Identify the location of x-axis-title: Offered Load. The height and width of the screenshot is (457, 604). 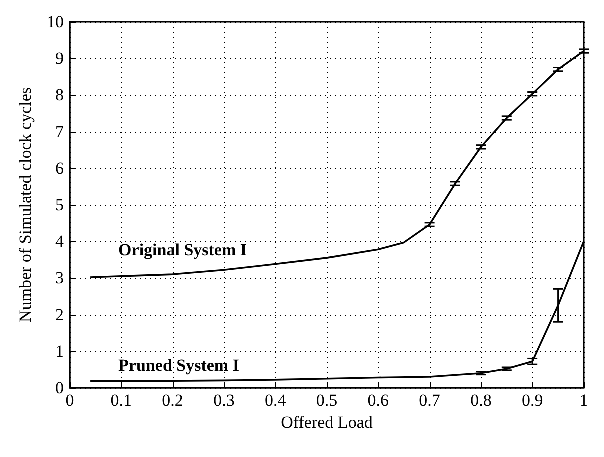
(327, 422).